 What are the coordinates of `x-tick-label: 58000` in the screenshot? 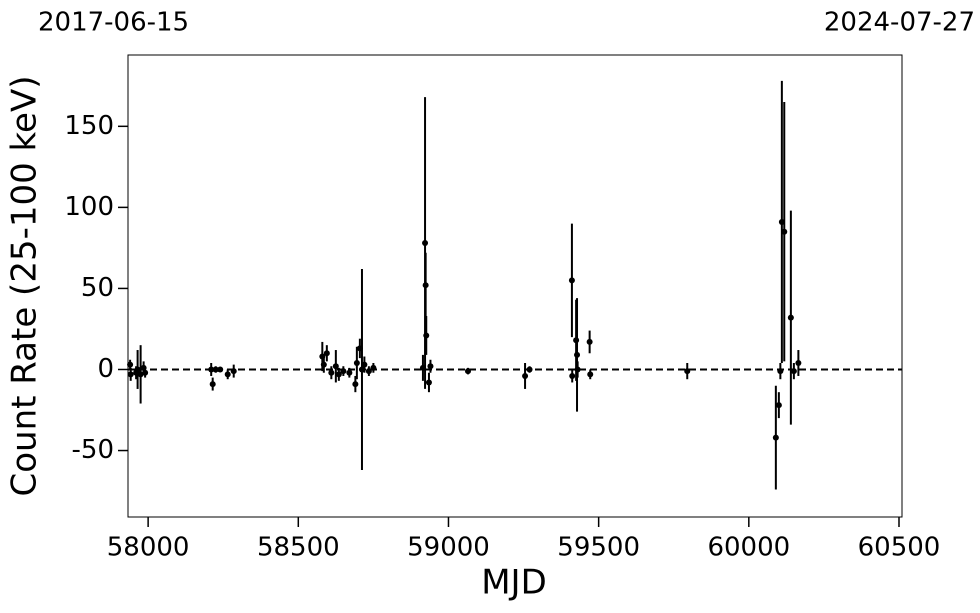 It's located at (148, 548).